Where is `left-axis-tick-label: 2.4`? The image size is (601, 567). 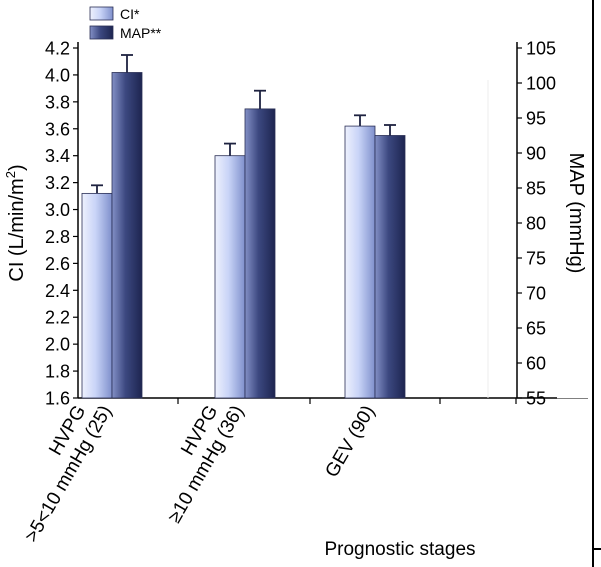
left-axis-tick-label: 2.4 is located at coordinates (57, 291).